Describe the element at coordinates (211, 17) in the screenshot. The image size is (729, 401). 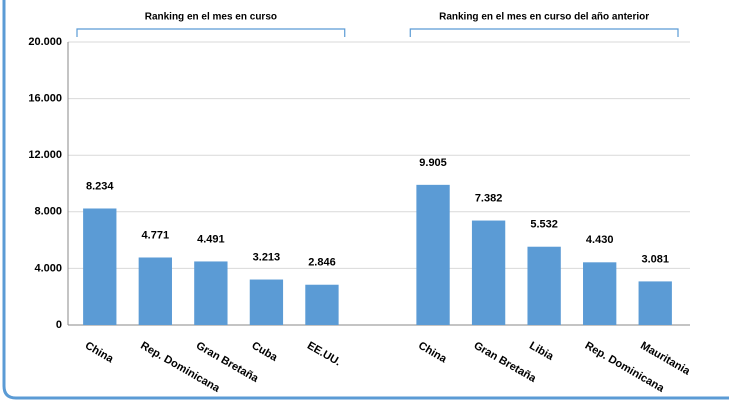
I see `group-label: Ranking en el mes en curso` at that location.